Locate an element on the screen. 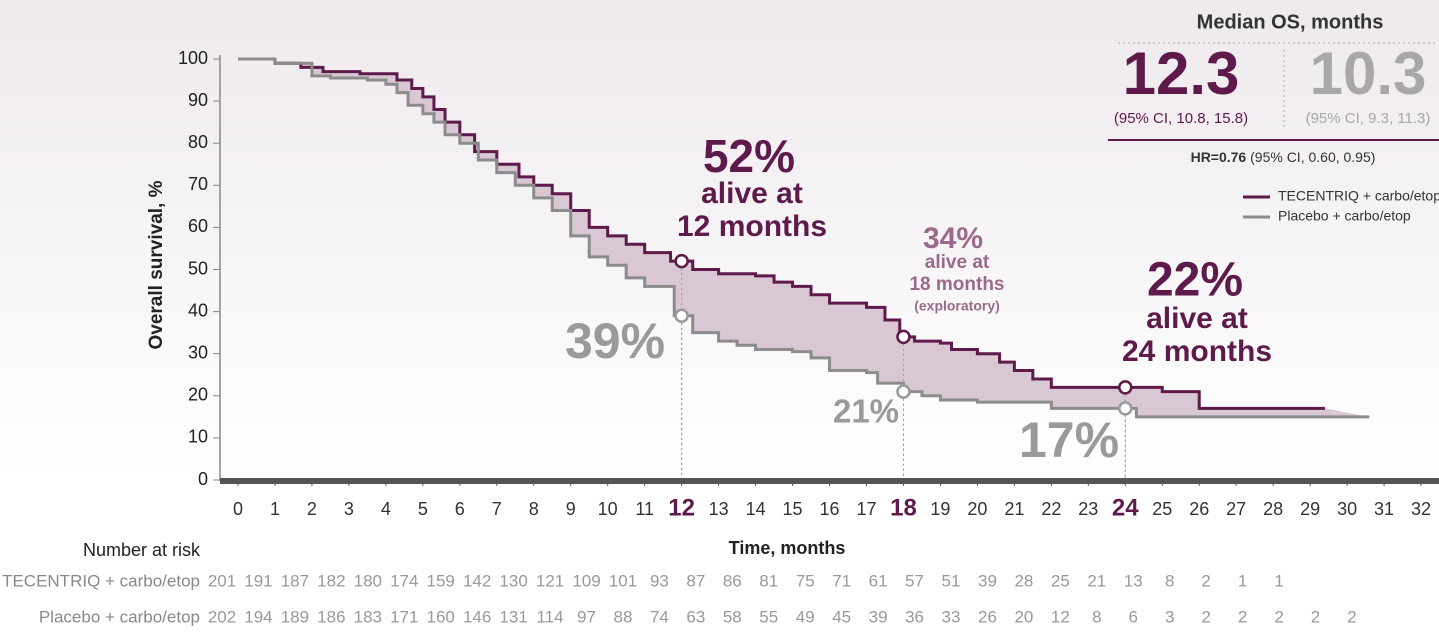 This screenshot has height=633, width=1439. risk-count: 55 is located at coordinates (768, 616).